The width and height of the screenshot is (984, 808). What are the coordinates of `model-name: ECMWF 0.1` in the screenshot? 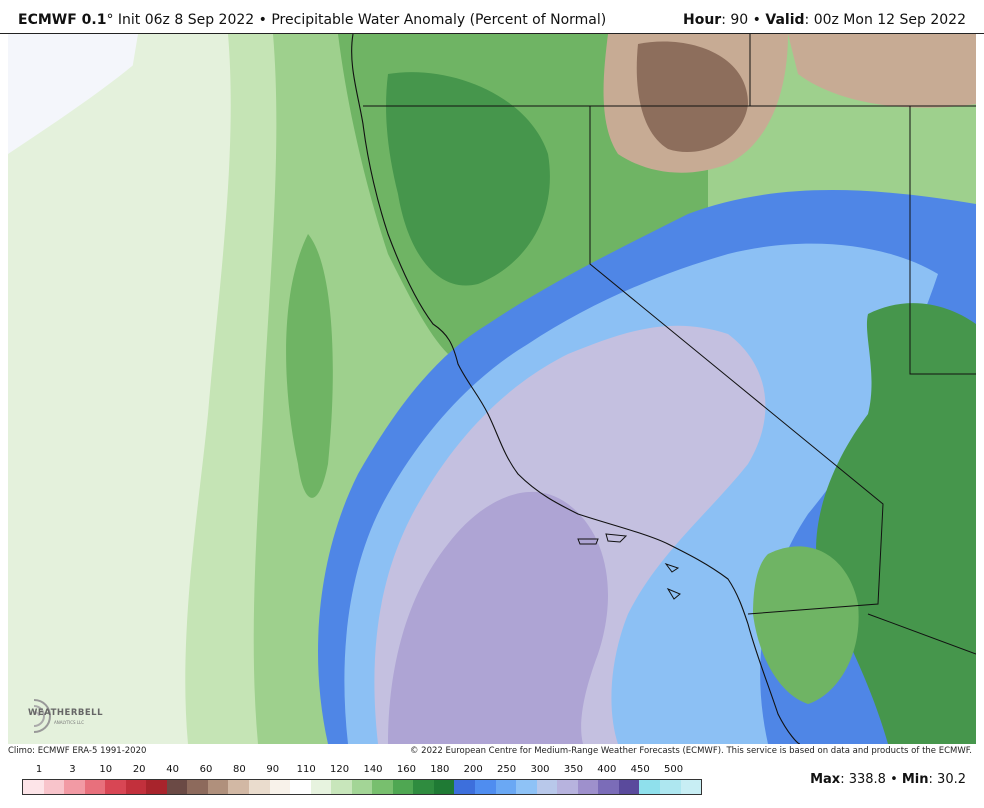 It's located at (62, 20).